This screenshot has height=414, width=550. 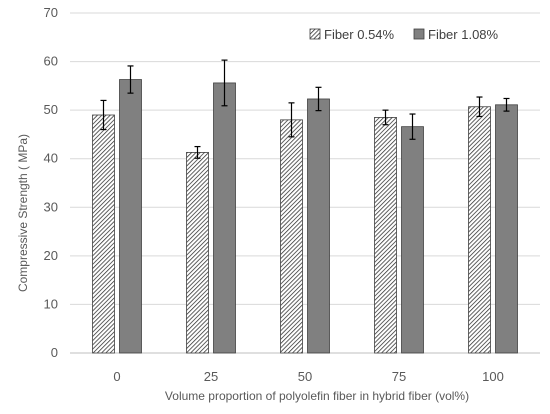 I want to click on y-tick-label: 60, so click(x=51, y=61).